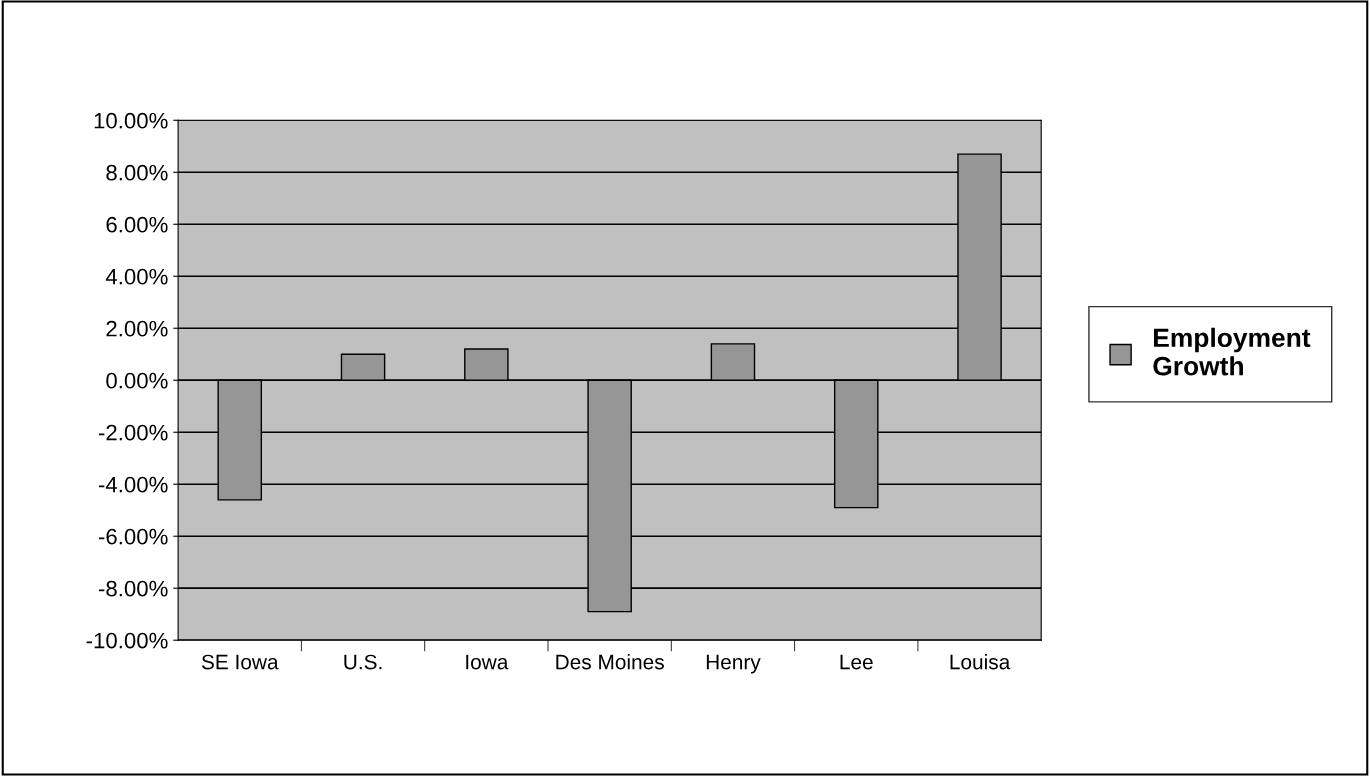 This screenshot has width=1370, height=776. I want to click on y-tick-label: -10.00%, so click(127, 640).